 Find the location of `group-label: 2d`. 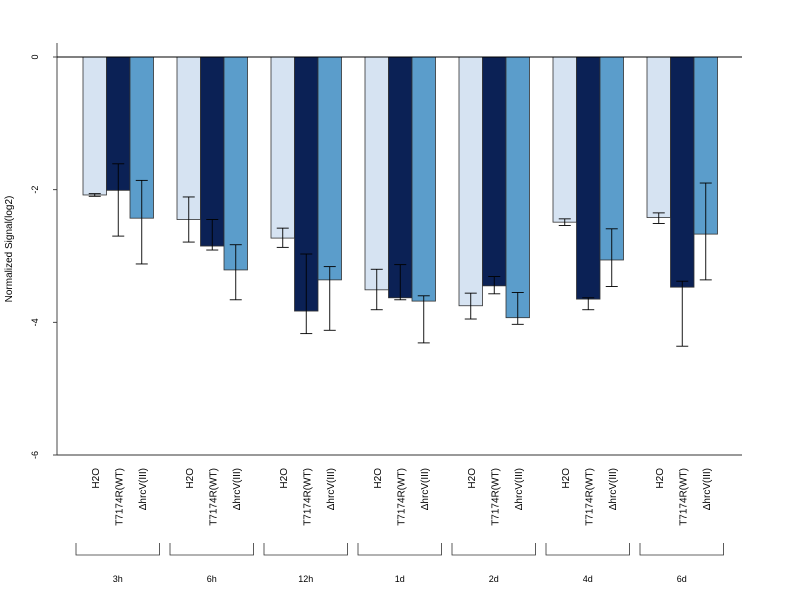

group-label: 2d is located at coordinates (494, 579).